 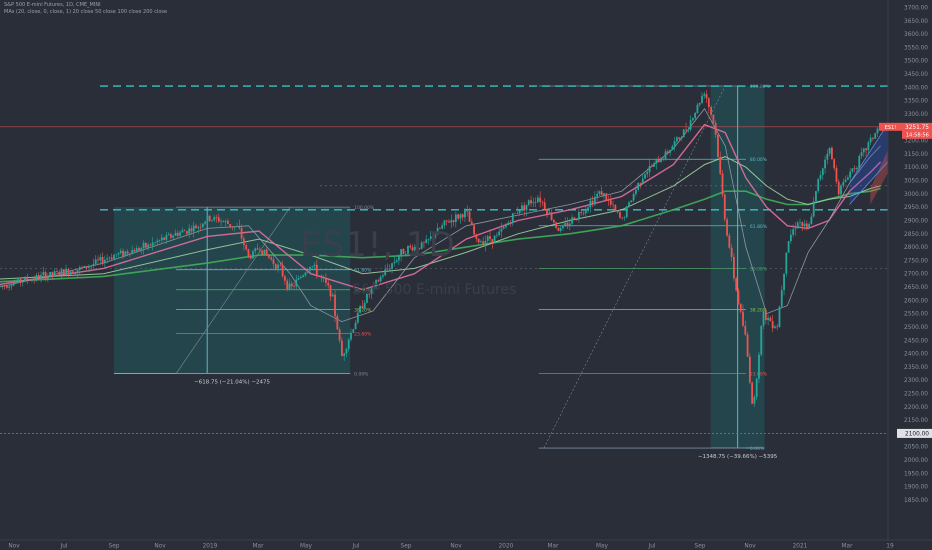 What do you see at coordinates (916, 408) in the screenshot?
I see `y-tick-label: 2200.00` at bounding box center [916, 408].